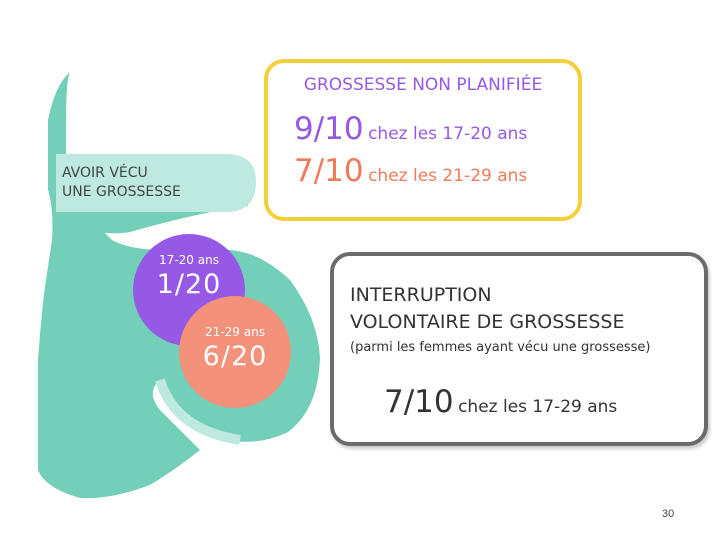 Image resolution: width=720 pixels, height=540 pixels. What do you see at coordinates (121, 183) in the screenshot?
I see `pregnancy-label: AVOIR VÉCU UNE GROSSESSE` at bounding box center [121, 183].